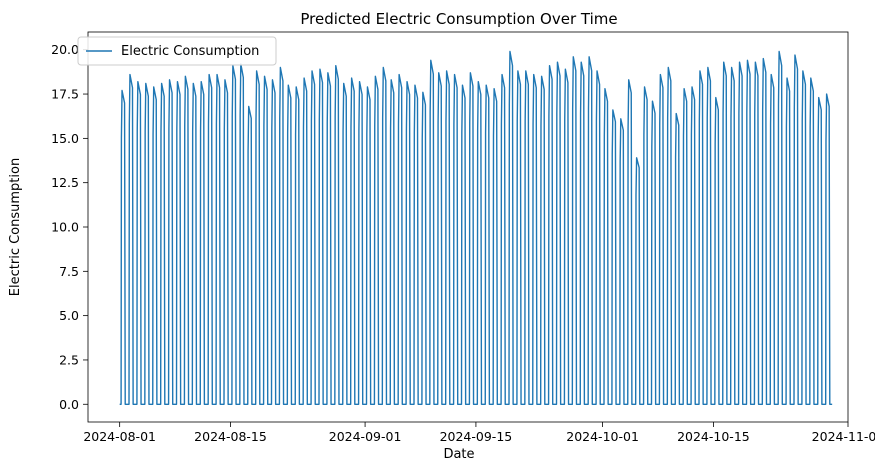  What do you see at coordinates (476, 436) in the screenshot?
I see `x-tick-label: 2024-09-15` at bounding box center [476, 436].